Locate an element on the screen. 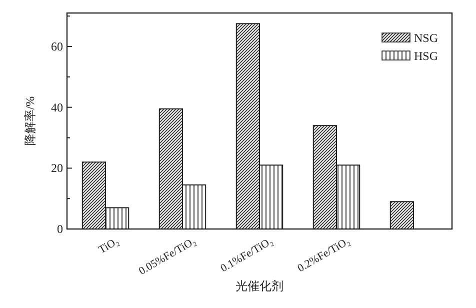 The image size is (476, 308). x-axis-title: 光催化剂 is located at coordinates (260, 286).